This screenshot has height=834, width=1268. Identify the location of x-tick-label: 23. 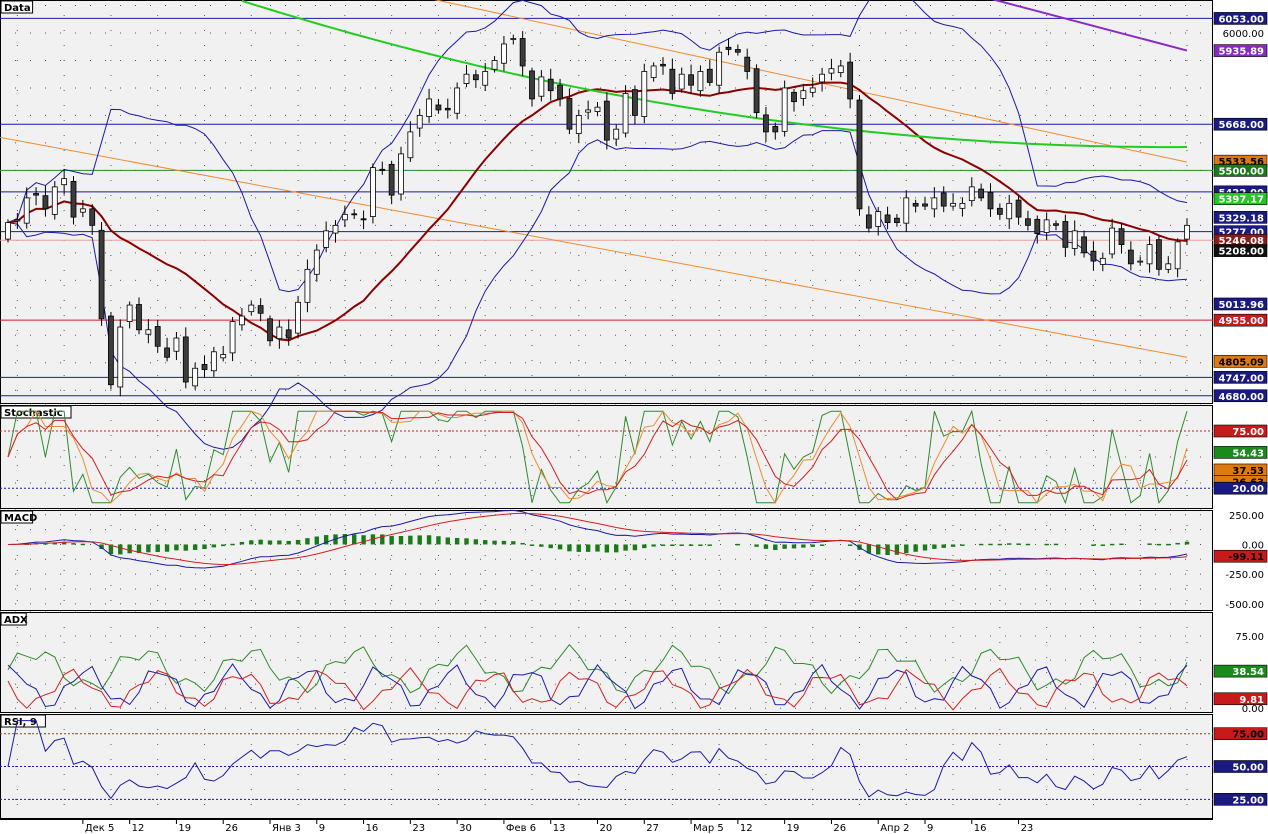
(418, 828).